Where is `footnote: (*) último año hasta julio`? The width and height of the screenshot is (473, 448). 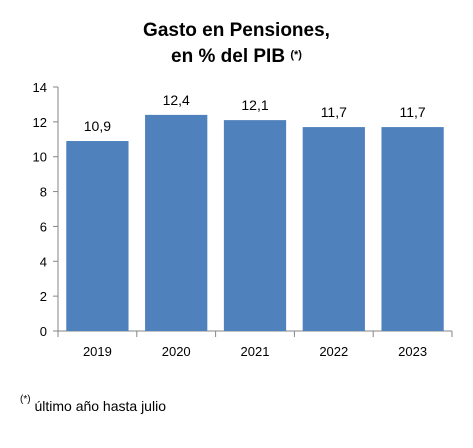 footnote: (*) último año hasta julio is located at coordinates (93, 404).